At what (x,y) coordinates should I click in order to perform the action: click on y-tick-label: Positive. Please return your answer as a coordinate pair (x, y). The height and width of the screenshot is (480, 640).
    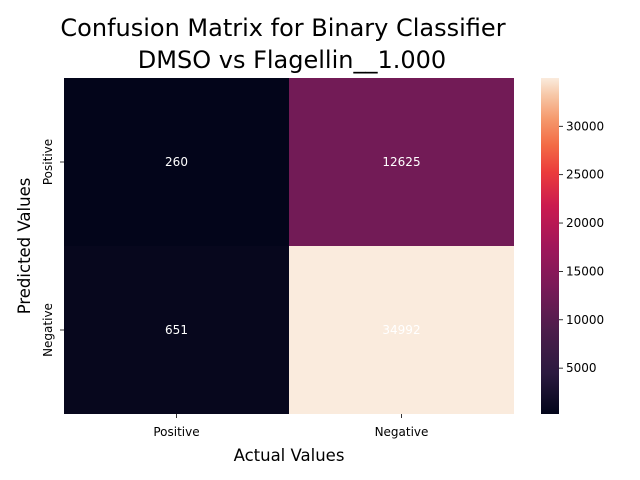
    Looking at the image, I should click on (48, 162).